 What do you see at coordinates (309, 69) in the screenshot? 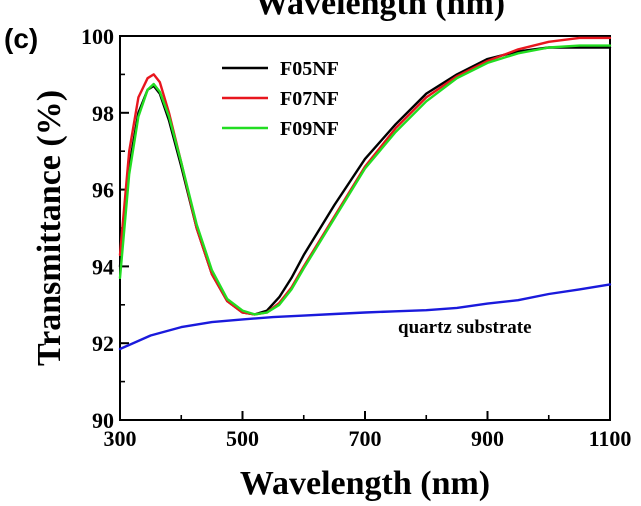
I see `legend-label: F05NF` at bounding box center [309, 69].